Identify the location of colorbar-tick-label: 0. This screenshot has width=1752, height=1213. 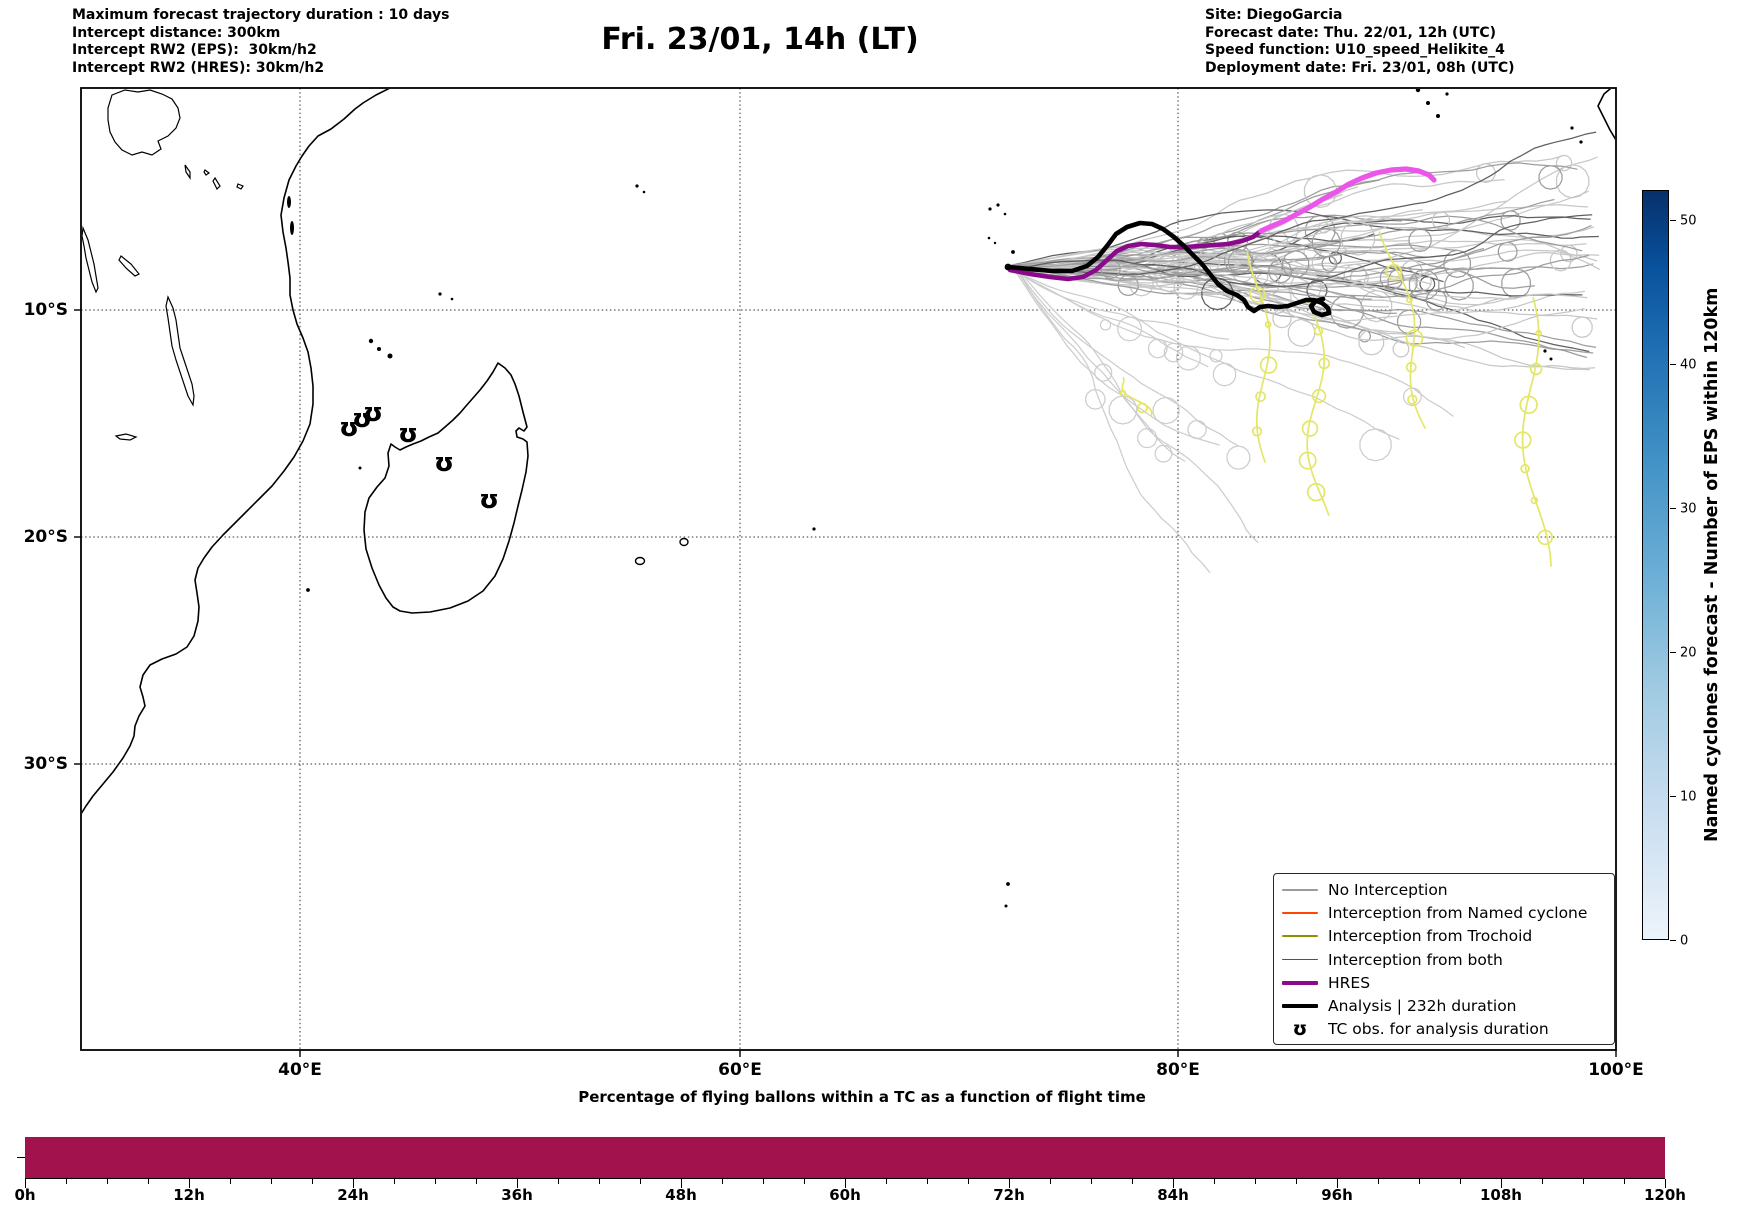
(1684, 940).